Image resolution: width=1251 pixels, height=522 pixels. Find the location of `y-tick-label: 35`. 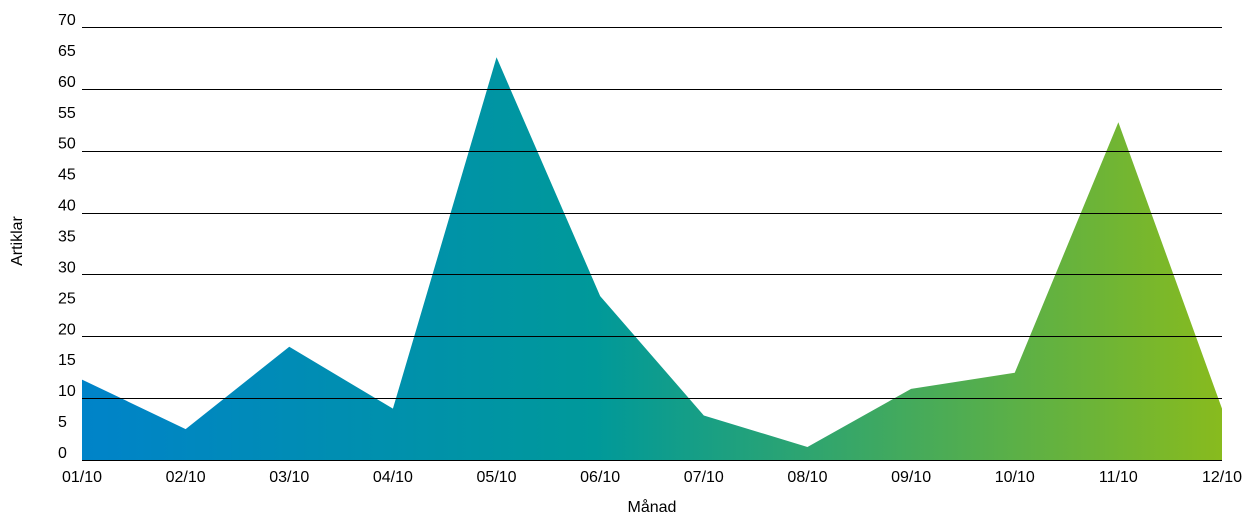

y-tick-label: 35 is located at coordinates (67, 237).